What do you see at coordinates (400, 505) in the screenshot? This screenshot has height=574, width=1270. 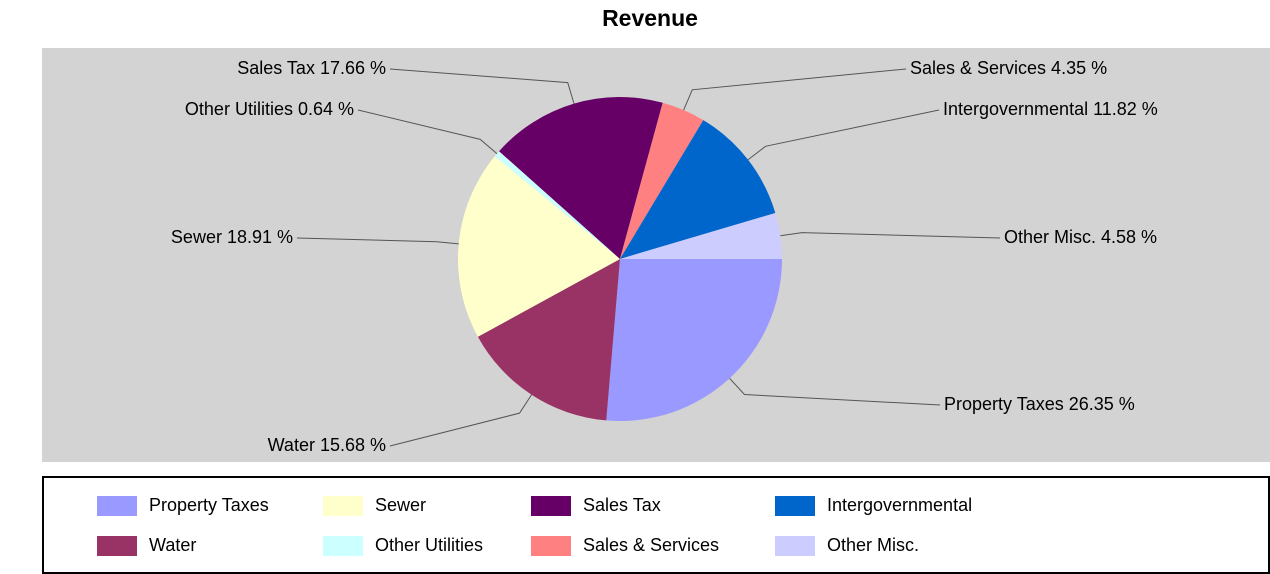 I see `legend-label: Sewer` at bounding box center [400, 505].